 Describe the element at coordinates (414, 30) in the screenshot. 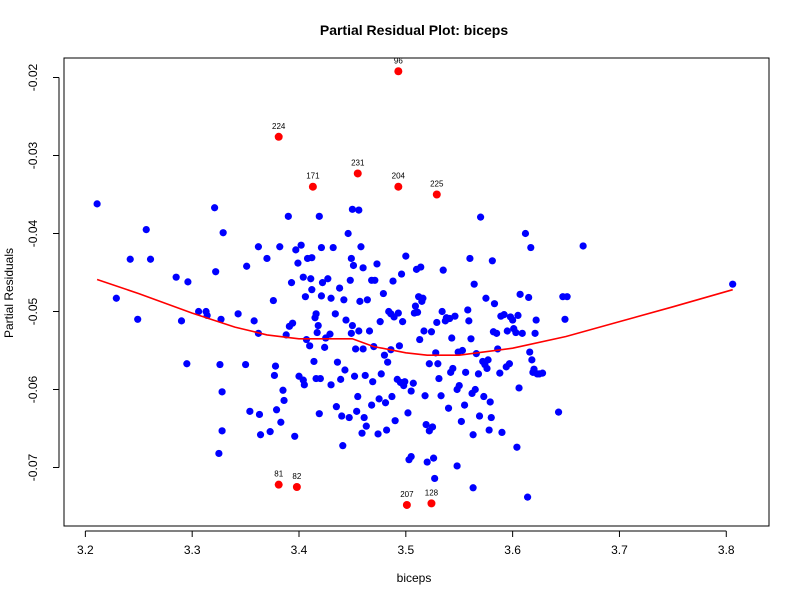

I see `chart-title: Partial Residual Plot: biceps` at that location.